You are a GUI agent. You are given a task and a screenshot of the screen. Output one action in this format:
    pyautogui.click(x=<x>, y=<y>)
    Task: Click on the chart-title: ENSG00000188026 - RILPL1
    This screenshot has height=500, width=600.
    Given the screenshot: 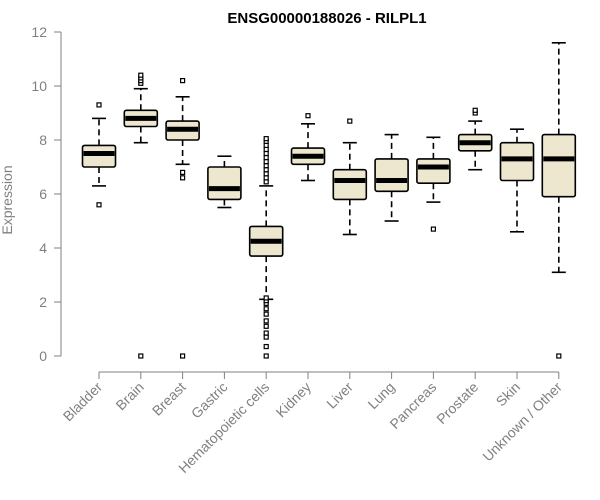 What is the action you would take?
    pyautogui.click(x=326, y=18)
    